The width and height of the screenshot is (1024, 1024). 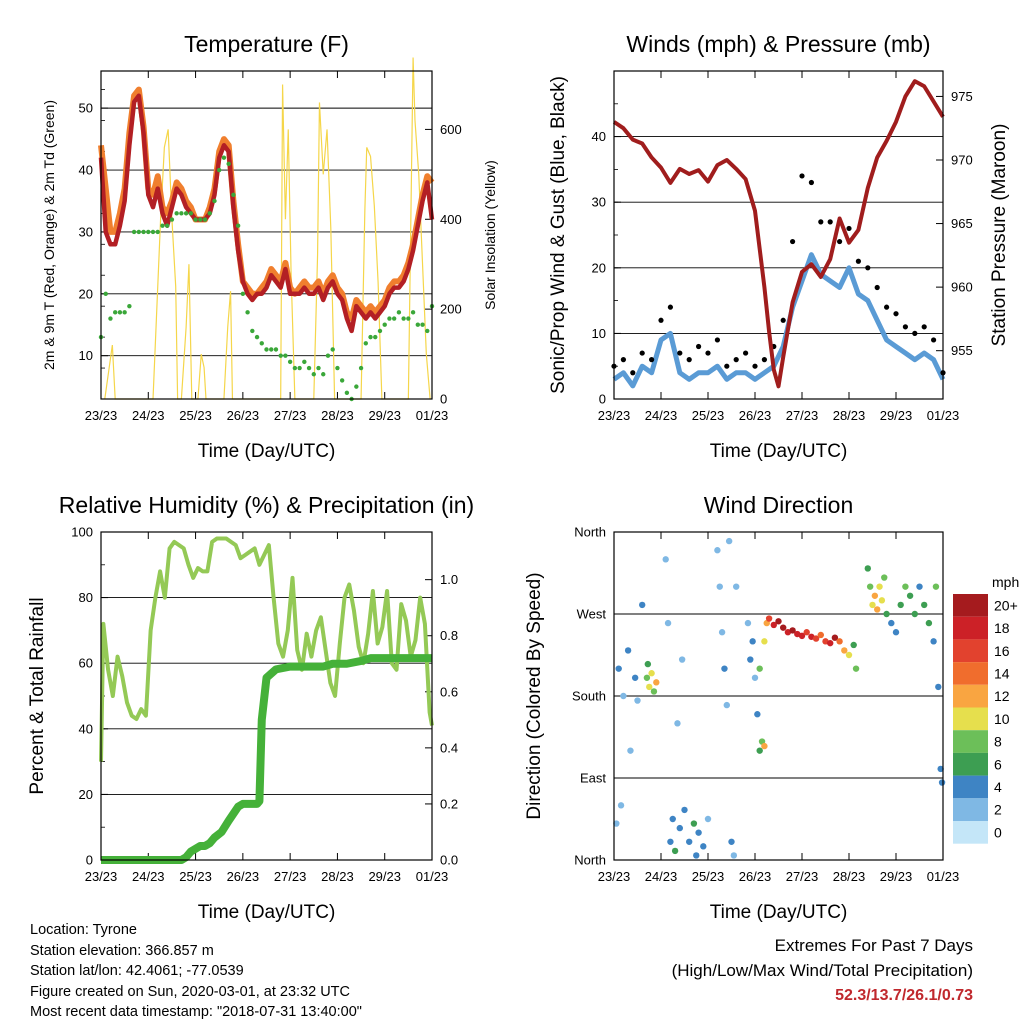 What do you see at coordinates (243, 415) in the screenshot?
I see `x-tick-label: 26/23` at bounding box center [243, 415].